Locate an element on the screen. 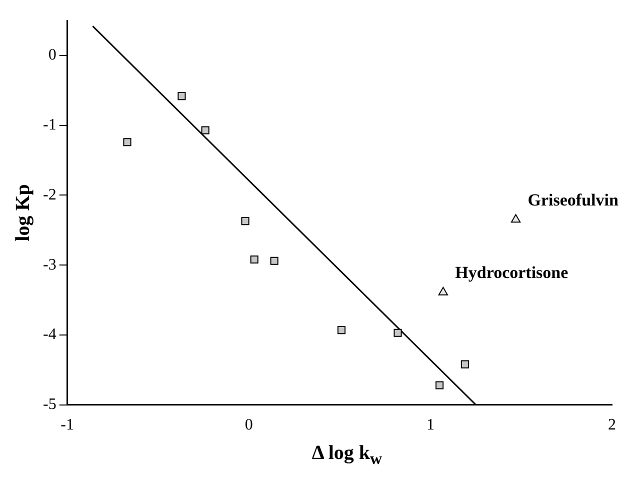 The width and height of the screenshot is (634, 484). y-tick-label: -4 is located at coordinates (49, 335).